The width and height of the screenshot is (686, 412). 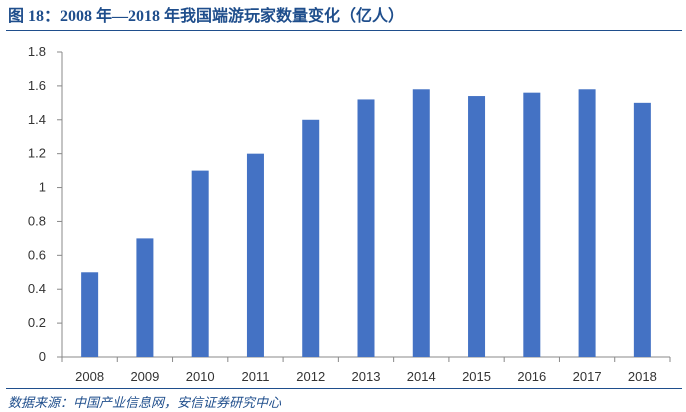 I want to click on bar-2012, so click(x=311, y=238).